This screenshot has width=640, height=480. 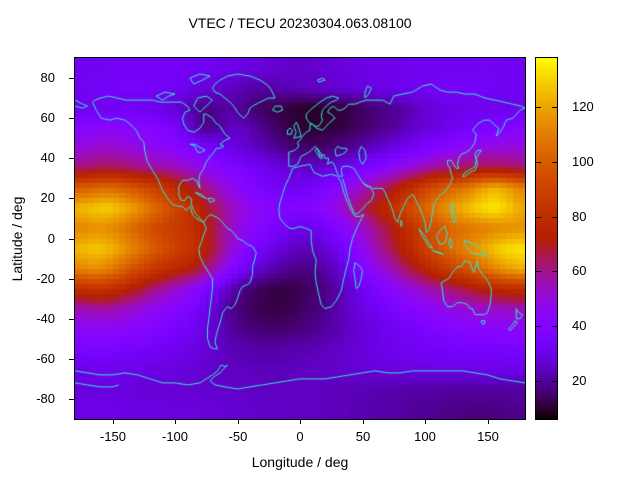 What do you see at coordinates (113, 436) in the screenshot?
I see `x-tick-label: -150` at bounding box center [113, 436].